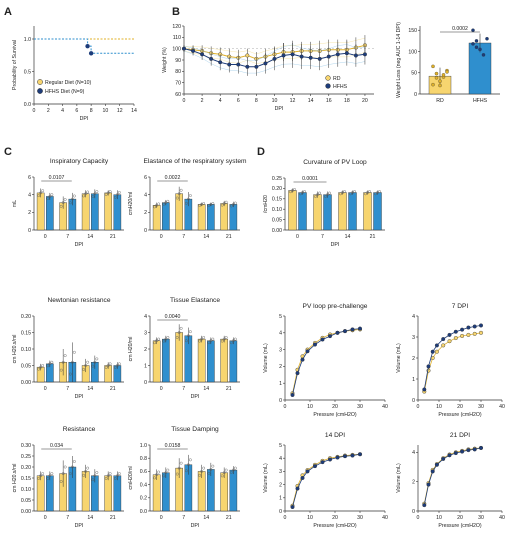 Image resolution: width=509 pixels, height=550 pixels. Describe the element at coordinates (373, 237) in the screenshot. I see `x-tick-label: 21` at that location.